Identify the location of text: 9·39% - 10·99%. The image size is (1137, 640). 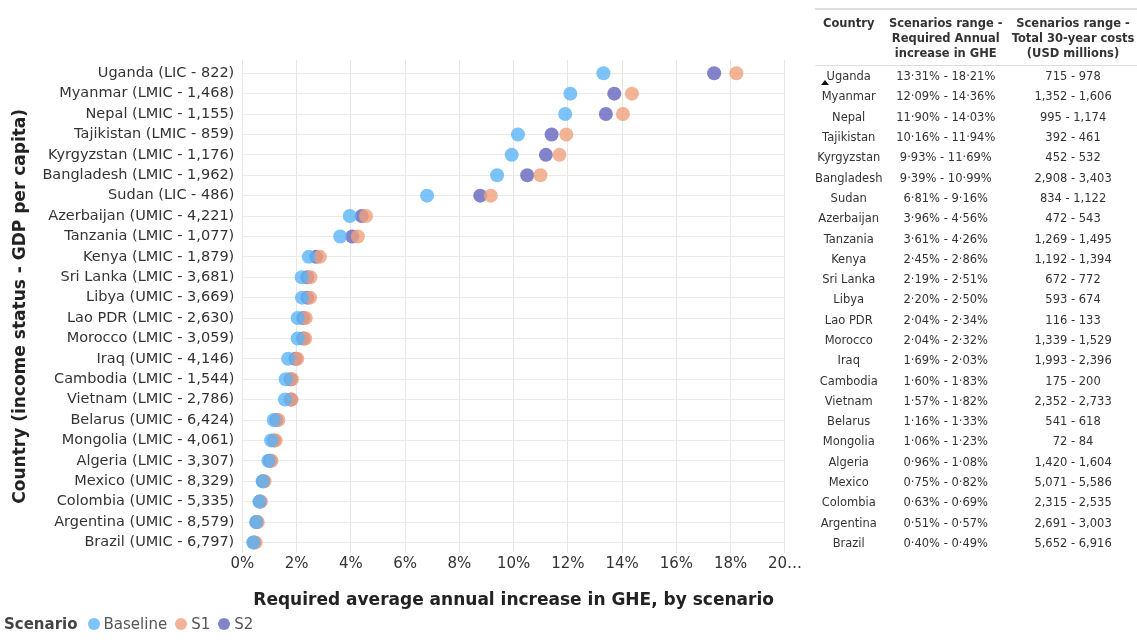
(945, 177).